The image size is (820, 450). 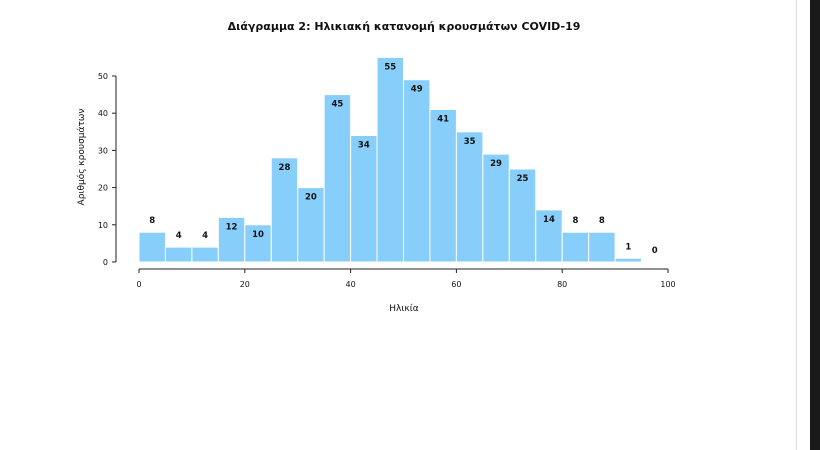 What do you see at coordinates (443, 119) in the screenshot?
I see `bar-value-label: 41` at bounding box center [443, 119].